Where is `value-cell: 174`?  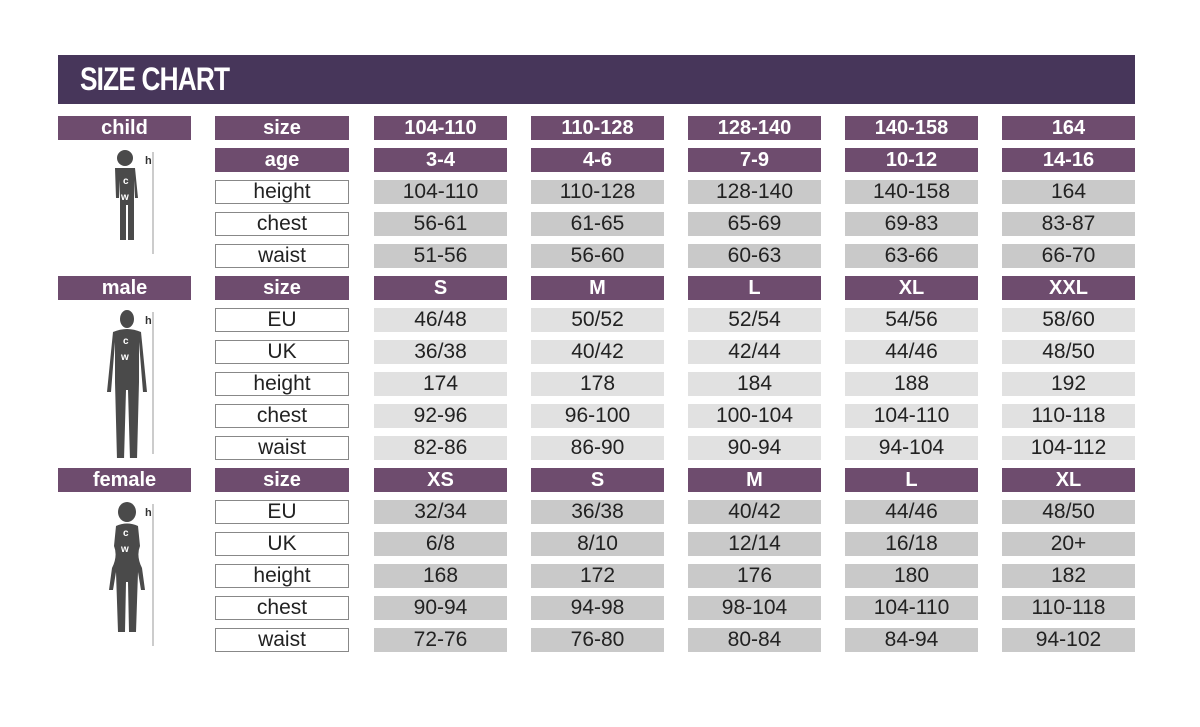
value-cell: 174 is located at coordinates (440, 384).